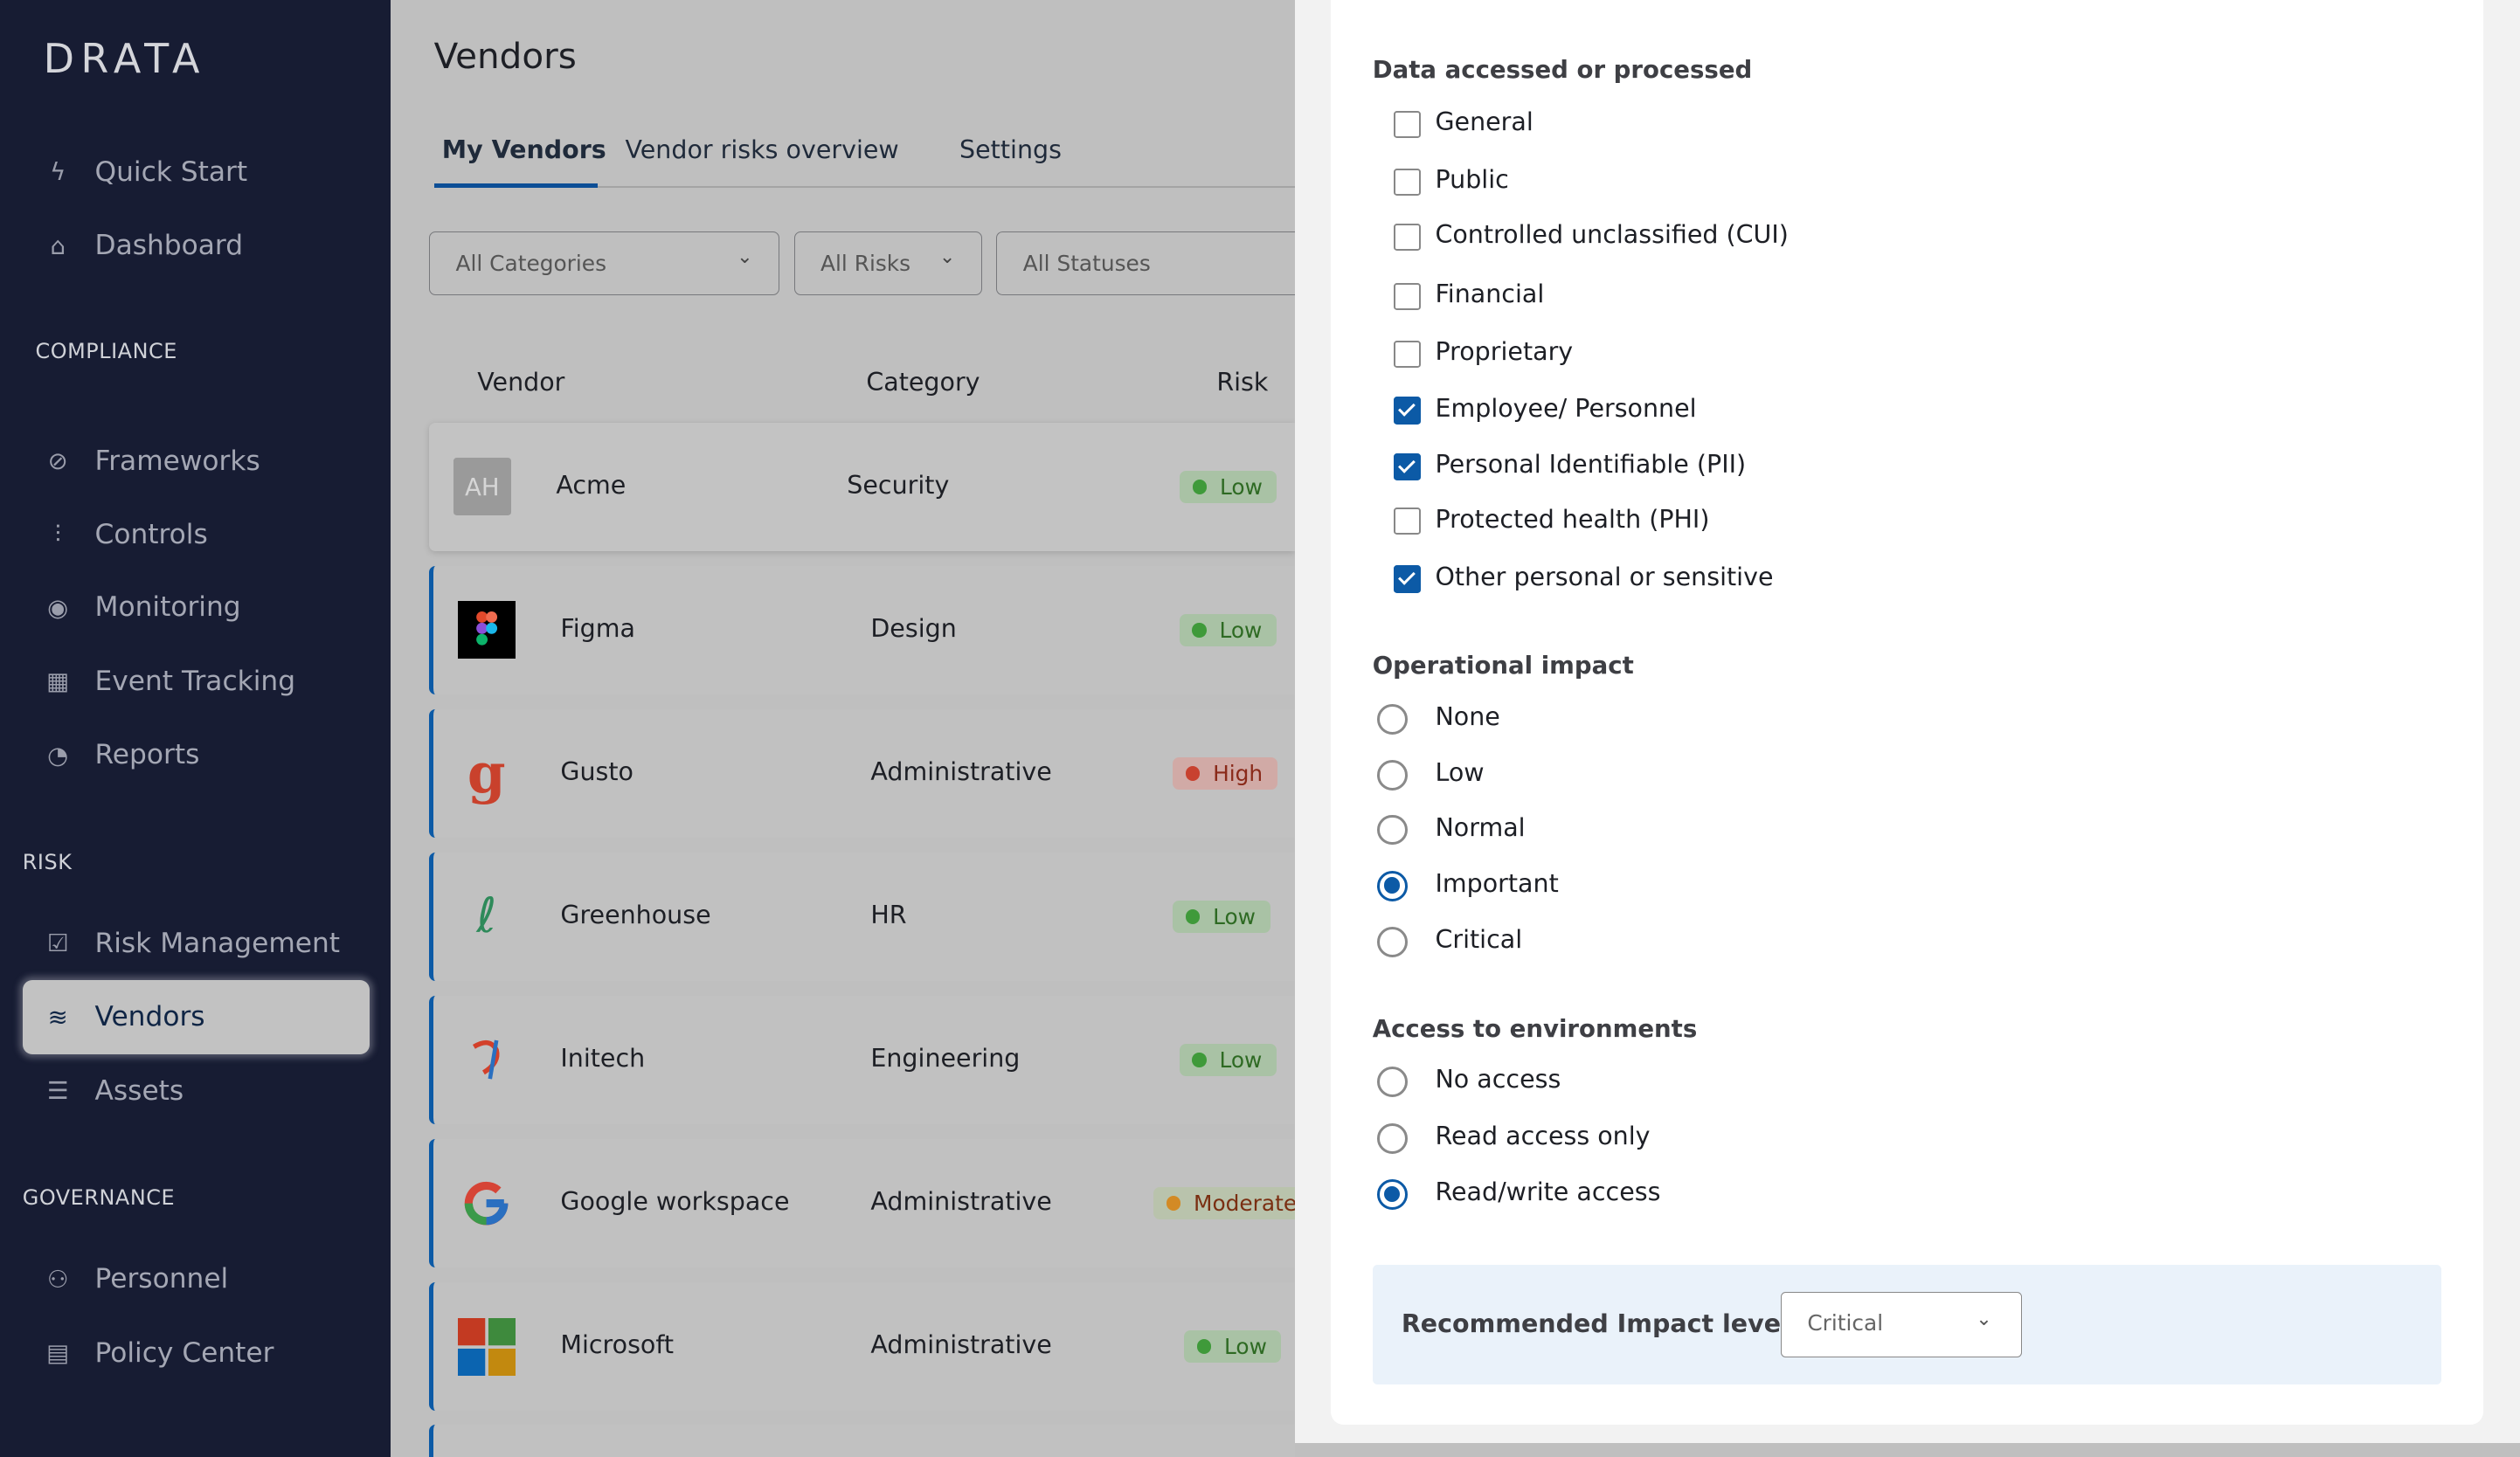  Describe the element at coordinates (1543, 1135) in the screenshot. I see `radio-label: Read access only` at that location.